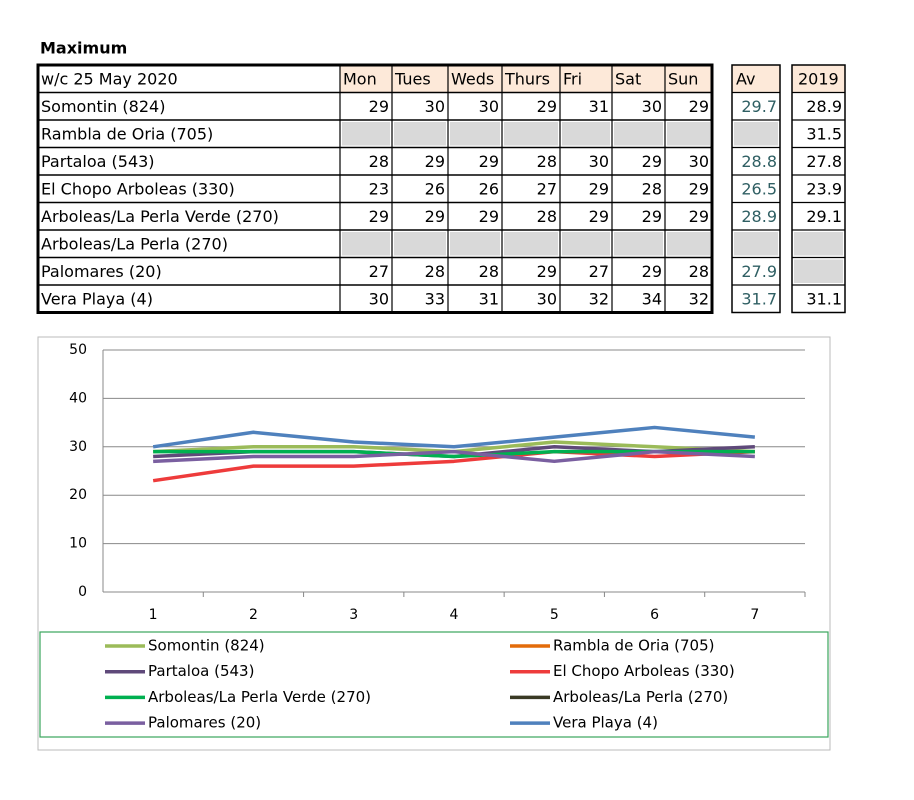  What do you see at coordinates (201, 671) in the screenshot?
I see `legend-label: Partaloa (543)` at bounding box center [201, 671].